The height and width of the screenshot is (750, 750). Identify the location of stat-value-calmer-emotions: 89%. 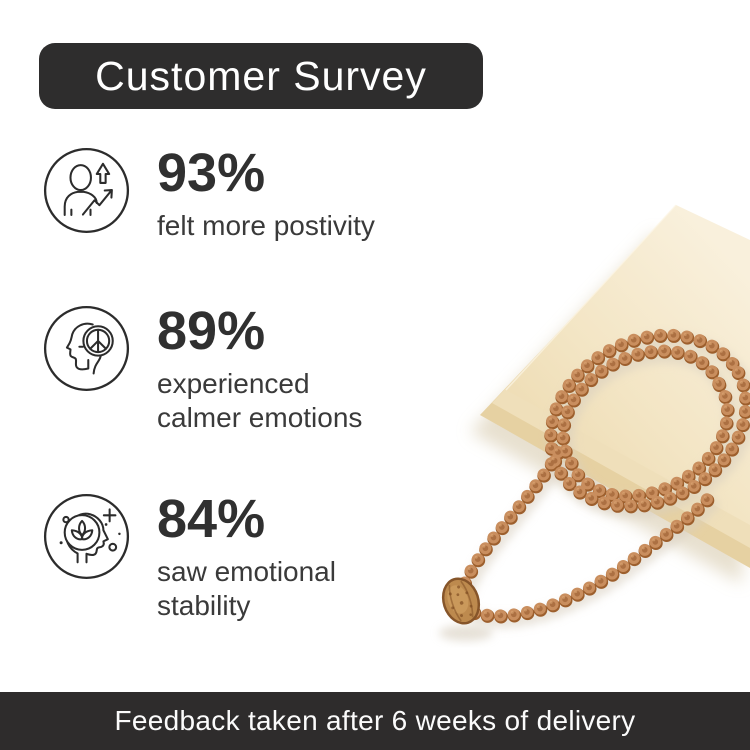
(211, 331).